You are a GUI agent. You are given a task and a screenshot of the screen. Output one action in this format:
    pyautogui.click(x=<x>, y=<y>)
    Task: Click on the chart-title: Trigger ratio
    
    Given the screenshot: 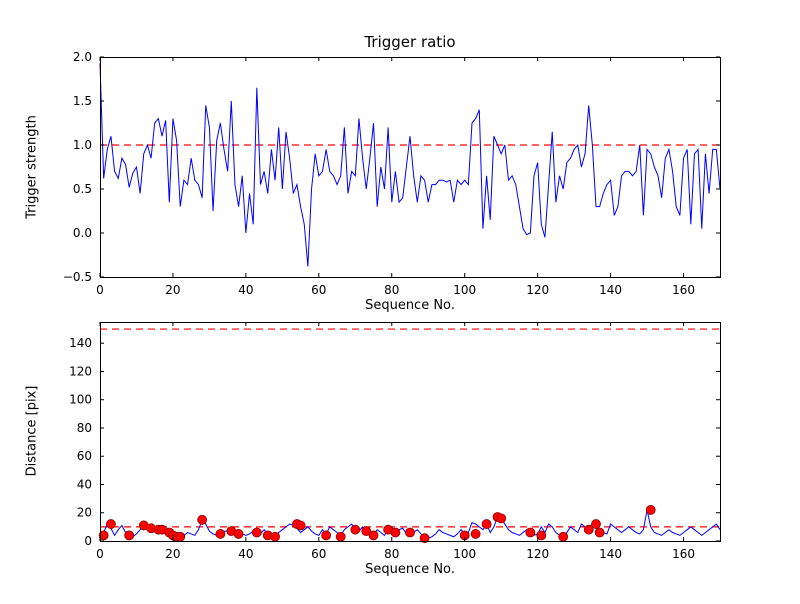 What is the action you would take?
    pyautogui.click(x=410, y=42)
    